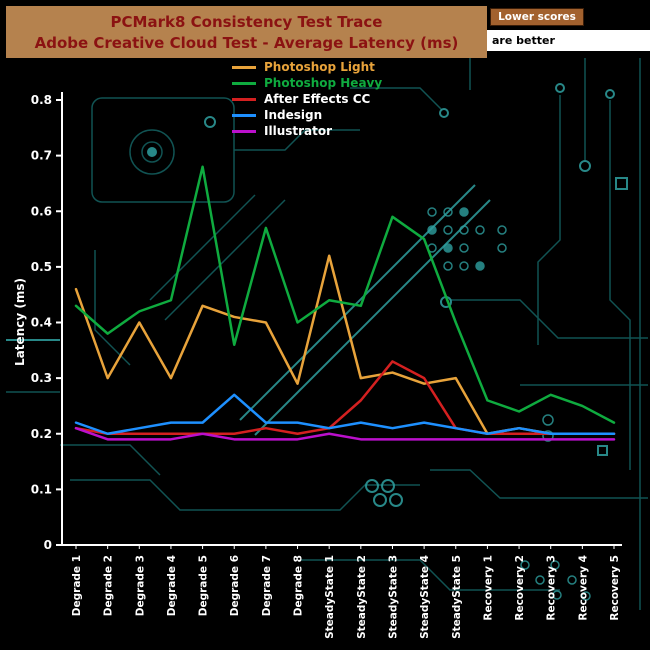  I want to click on x-tick-label: Recovery 1, so click(488, 588).